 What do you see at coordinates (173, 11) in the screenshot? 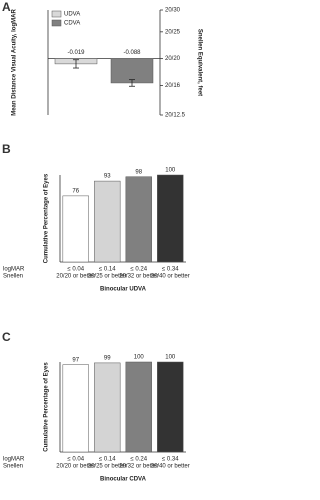
I see `y2-tick-label: 20/30` at bounding box center [173, 11].